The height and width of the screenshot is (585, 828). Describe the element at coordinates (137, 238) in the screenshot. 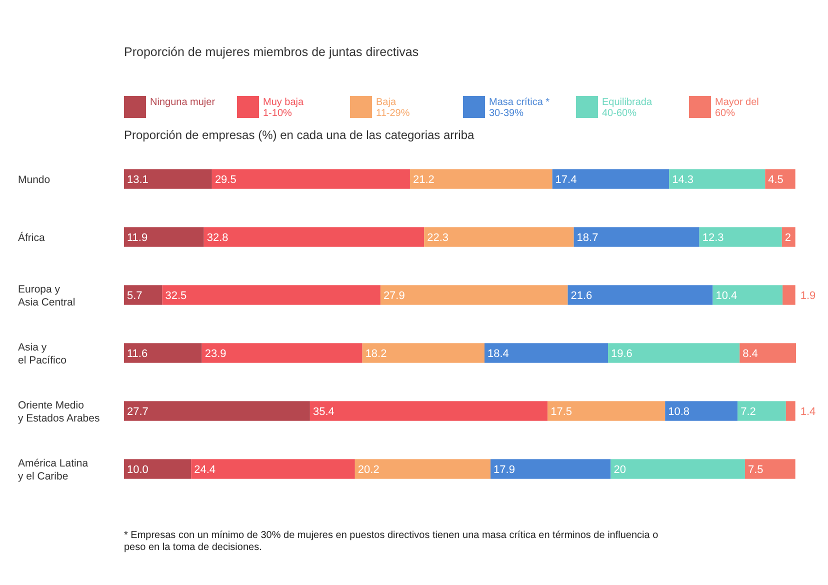

I see `data-label: 11.9` at that location.